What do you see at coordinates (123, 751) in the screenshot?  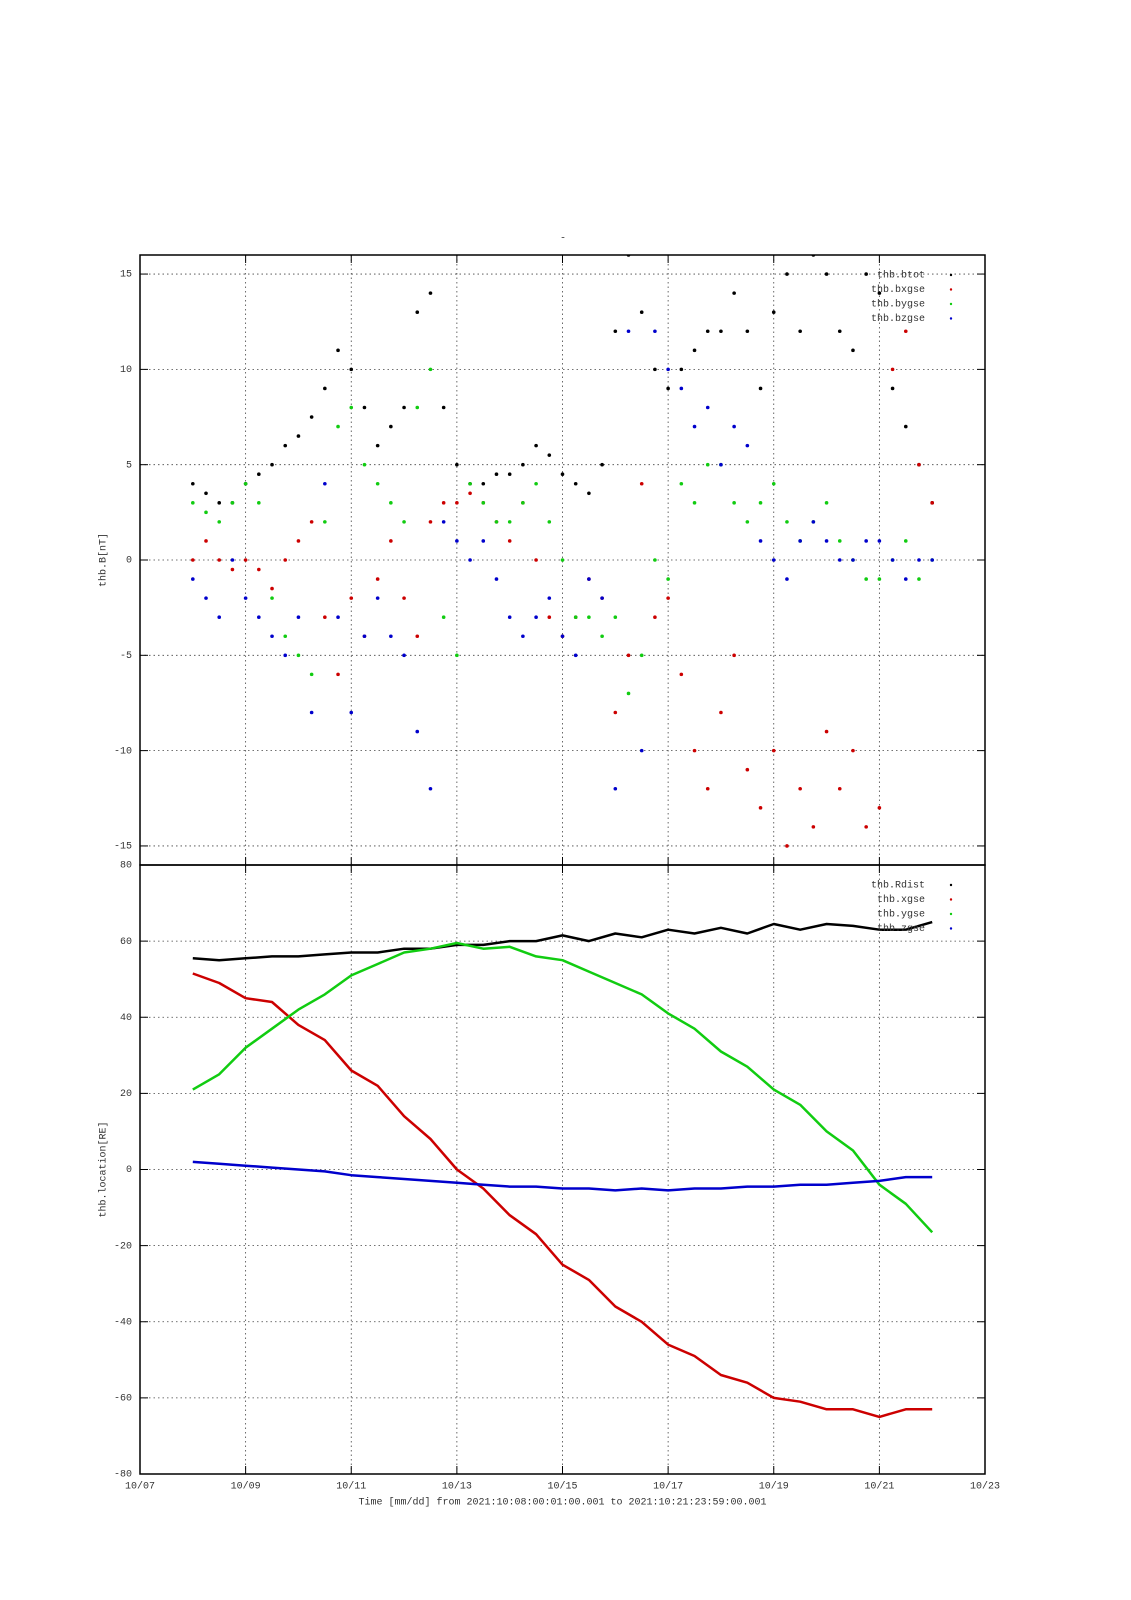 I see `y-tick-label: -10` at bounding box center [123, 751].